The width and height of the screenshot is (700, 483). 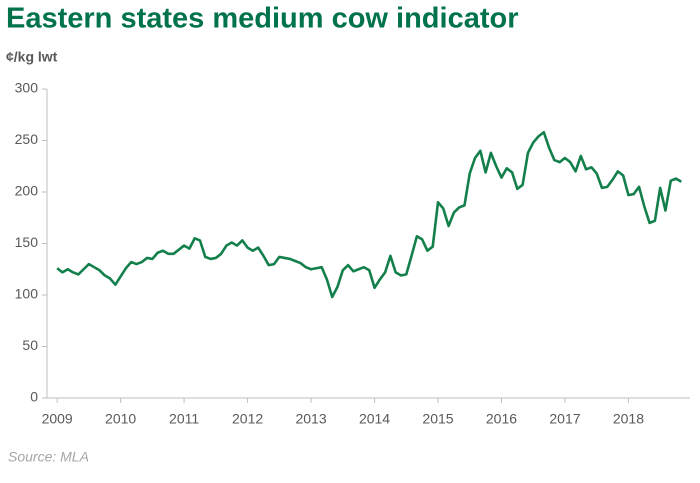 I want to click on x-tick-label: 2012, so click(x=247, y=419).